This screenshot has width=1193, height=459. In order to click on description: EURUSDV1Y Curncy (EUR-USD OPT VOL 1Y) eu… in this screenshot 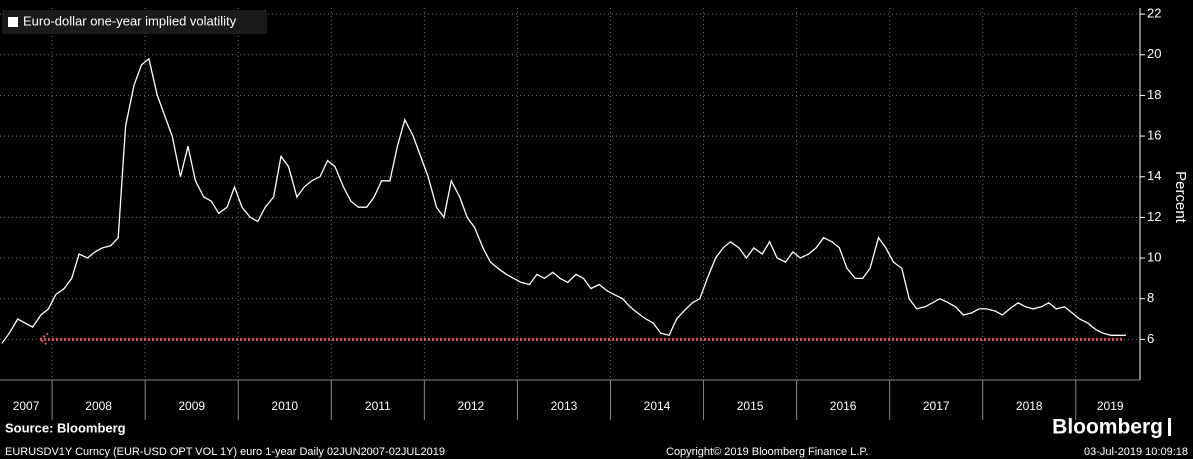, I will do `click(225, 452)`.